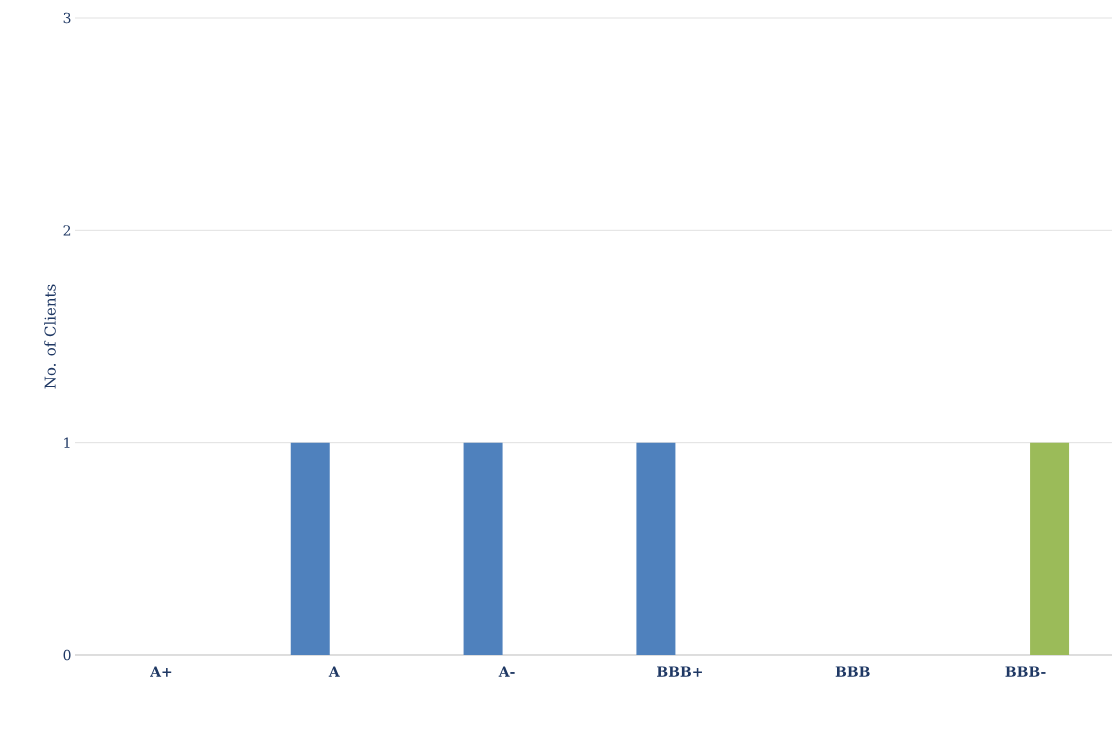  What do you see at coordinates (67, 442) in the screenshot?
I see `y-tick-label: 1` at bounding box center [67, 442].